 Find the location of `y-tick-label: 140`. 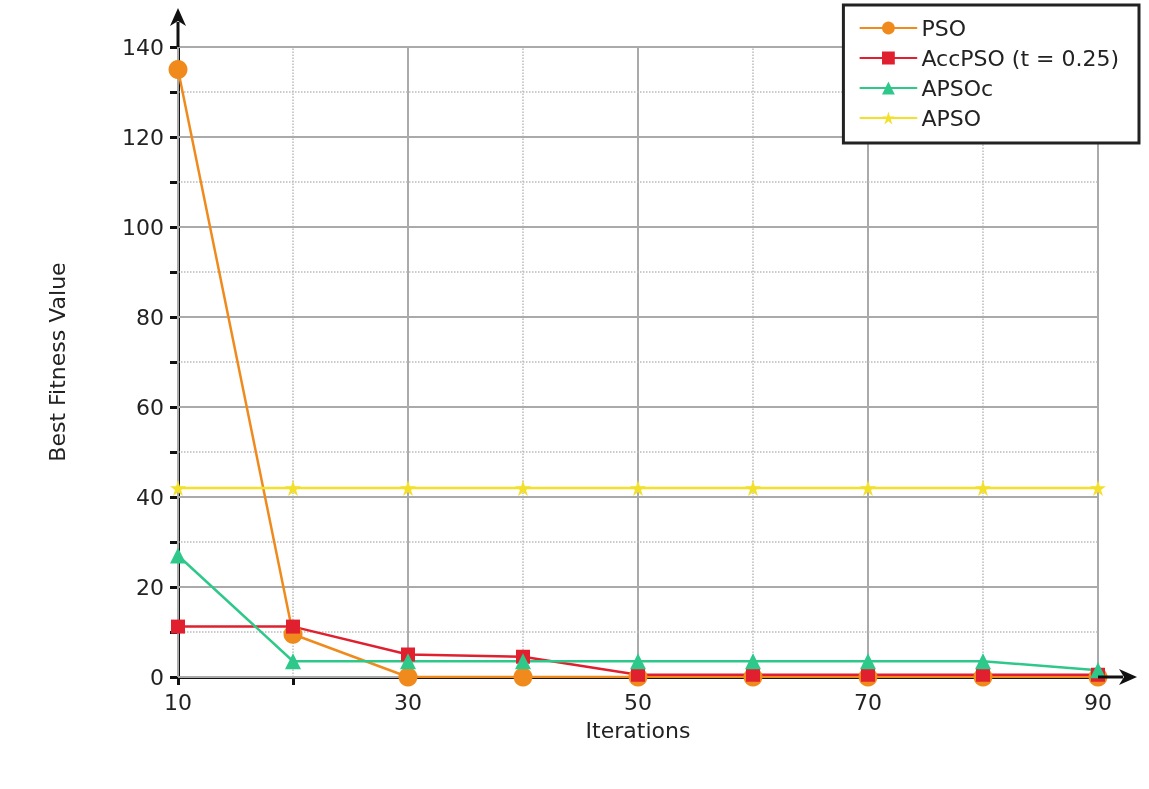

y-tick-label: 140 is located at coordinates (143, 47).